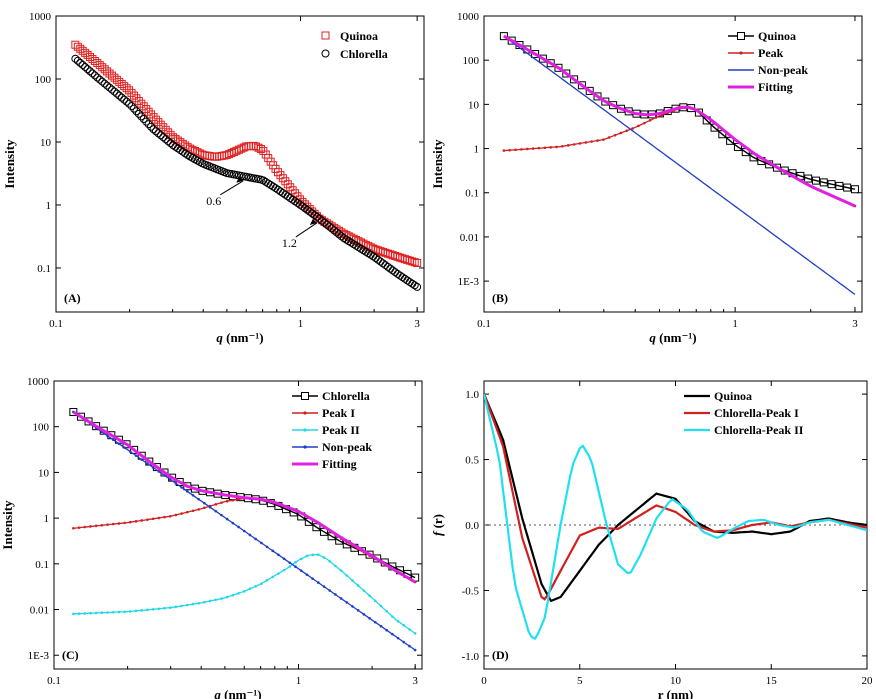  I want to click on x-tick-label: 1, so click(299, 681).